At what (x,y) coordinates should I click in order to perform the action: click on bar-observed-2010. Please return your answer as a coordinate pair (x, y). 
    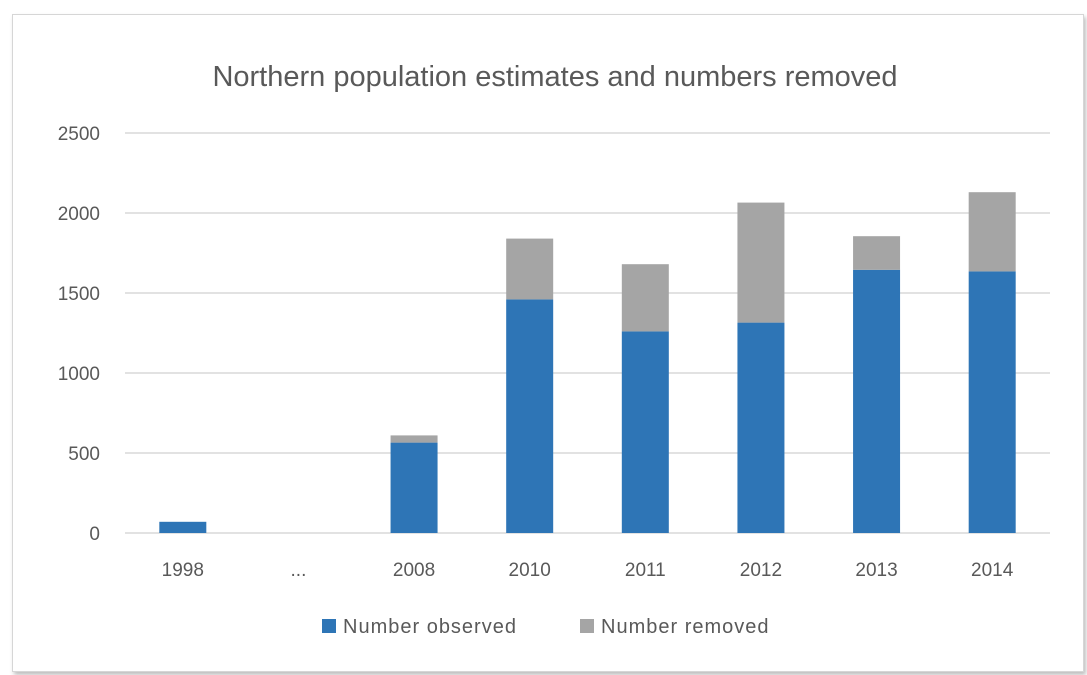
    Looking at the image, I should click on (530, 416).